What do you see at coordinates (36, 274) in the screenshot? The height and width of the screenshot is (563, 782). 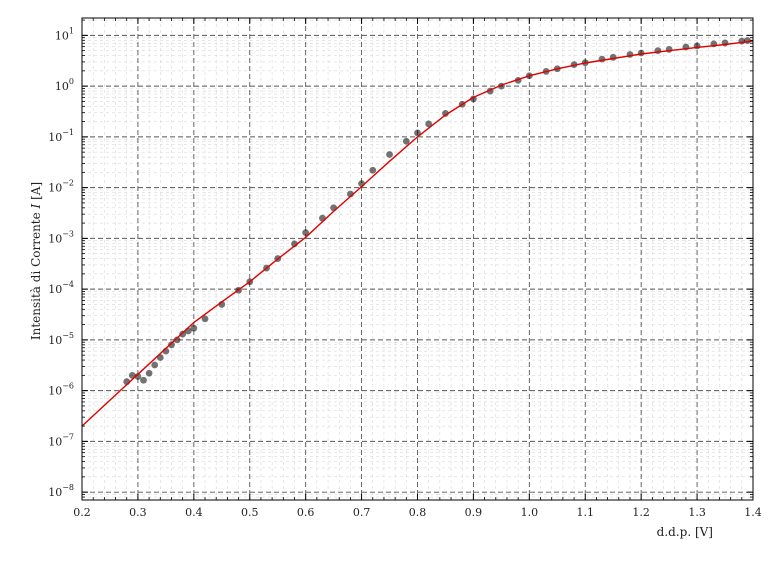 I see `y-axis-label-prefix: Intensità di Corrente` at bounding box center [36, 274].